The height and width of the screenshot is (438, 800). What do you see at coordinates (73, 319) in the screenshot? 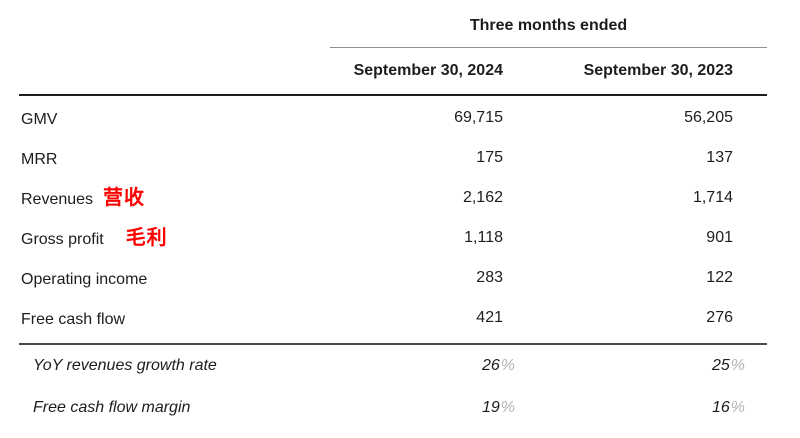
I see `row-label-text: Free cash flow` at bounding box center [73, 319].